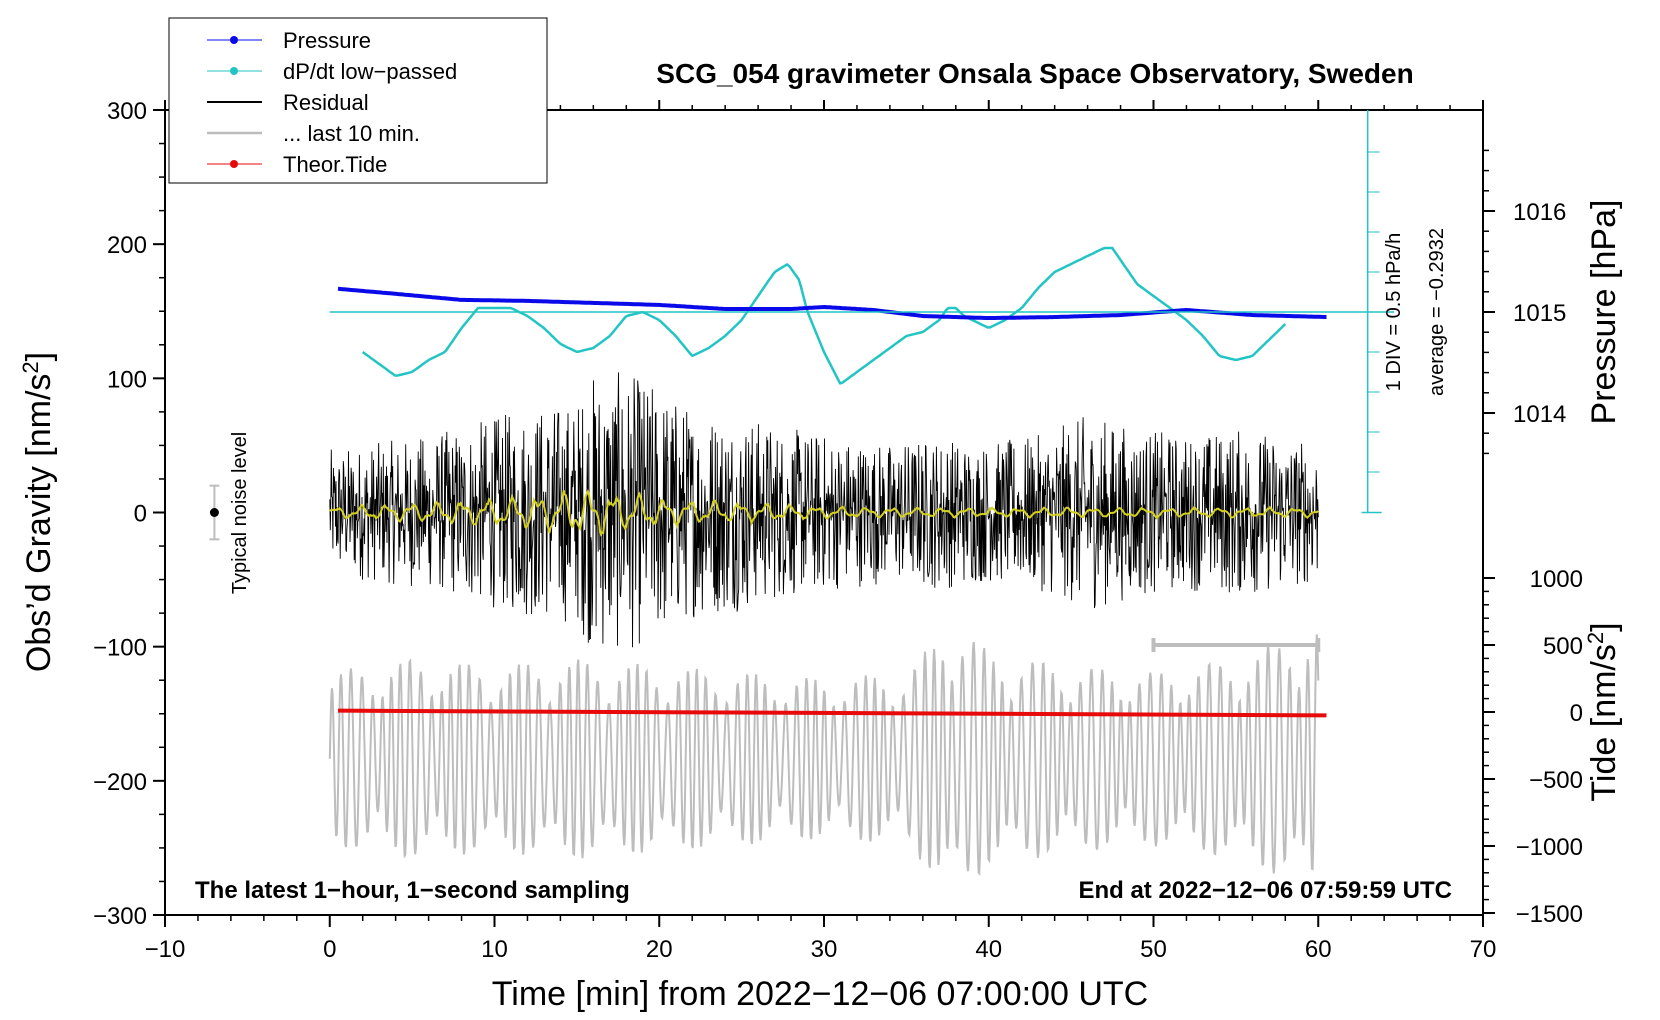 Image resolution: width=1660 pixels, height=1020 pixels. What do you see at coordinates (30, 367) in the screenshot?
I see `y-axis-label-sup: 2` at bounding box center [30, 367].